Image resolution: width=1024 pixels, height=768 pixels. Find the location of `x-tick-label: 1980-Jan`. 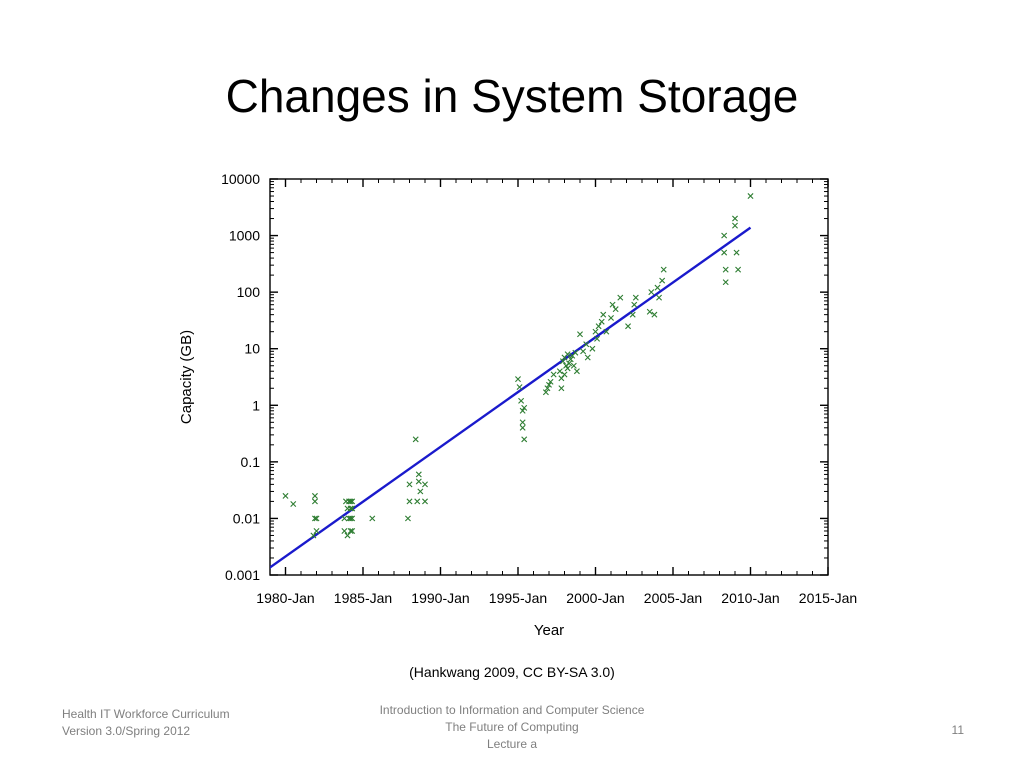

x-tick-label: 1980-Jan is located at coordinates (285, 598).